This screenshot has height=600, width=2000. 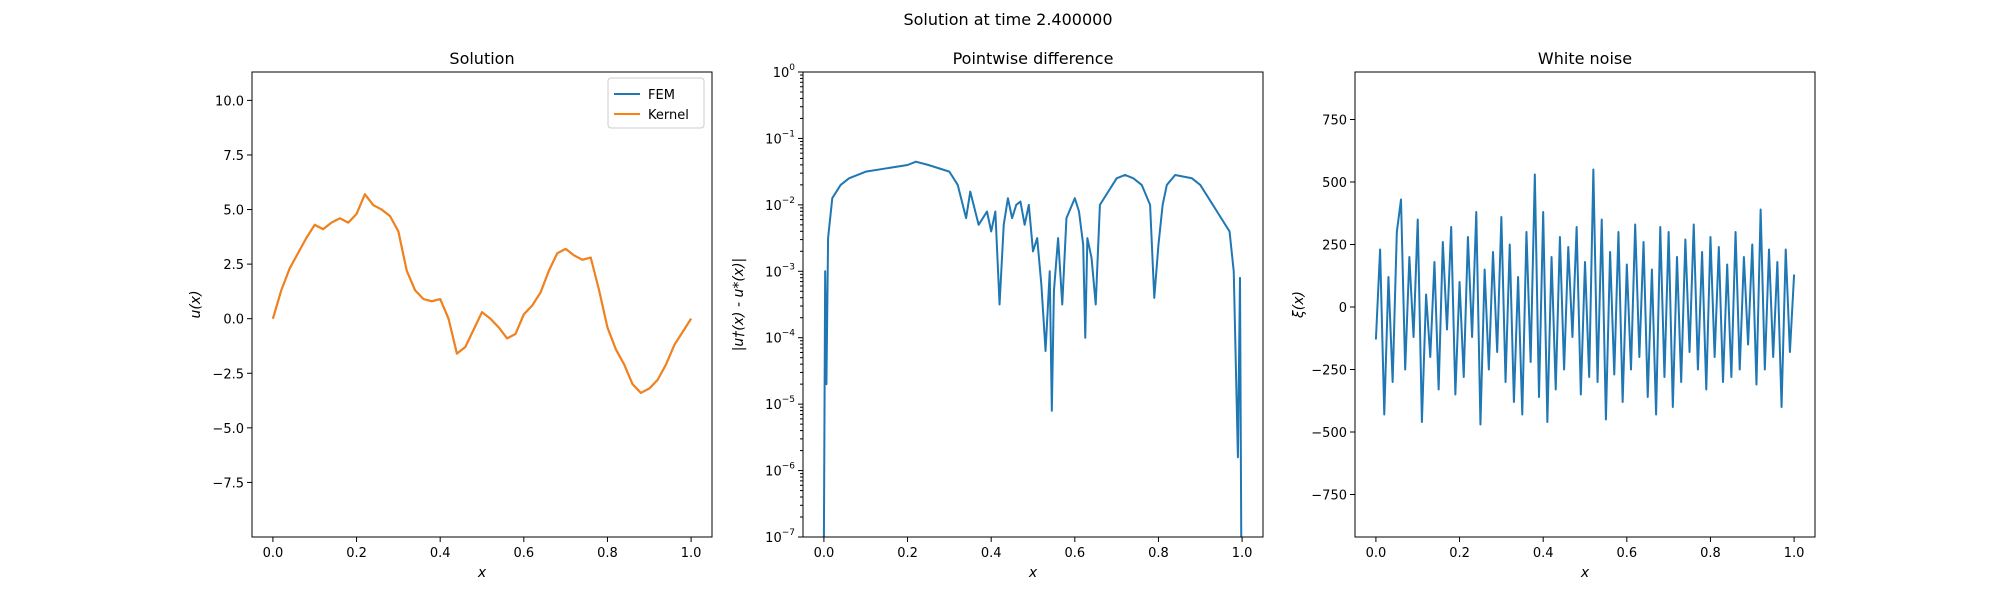 I want to click on y-tick-label: 10⁻⁵, so click(x=780, y=404).